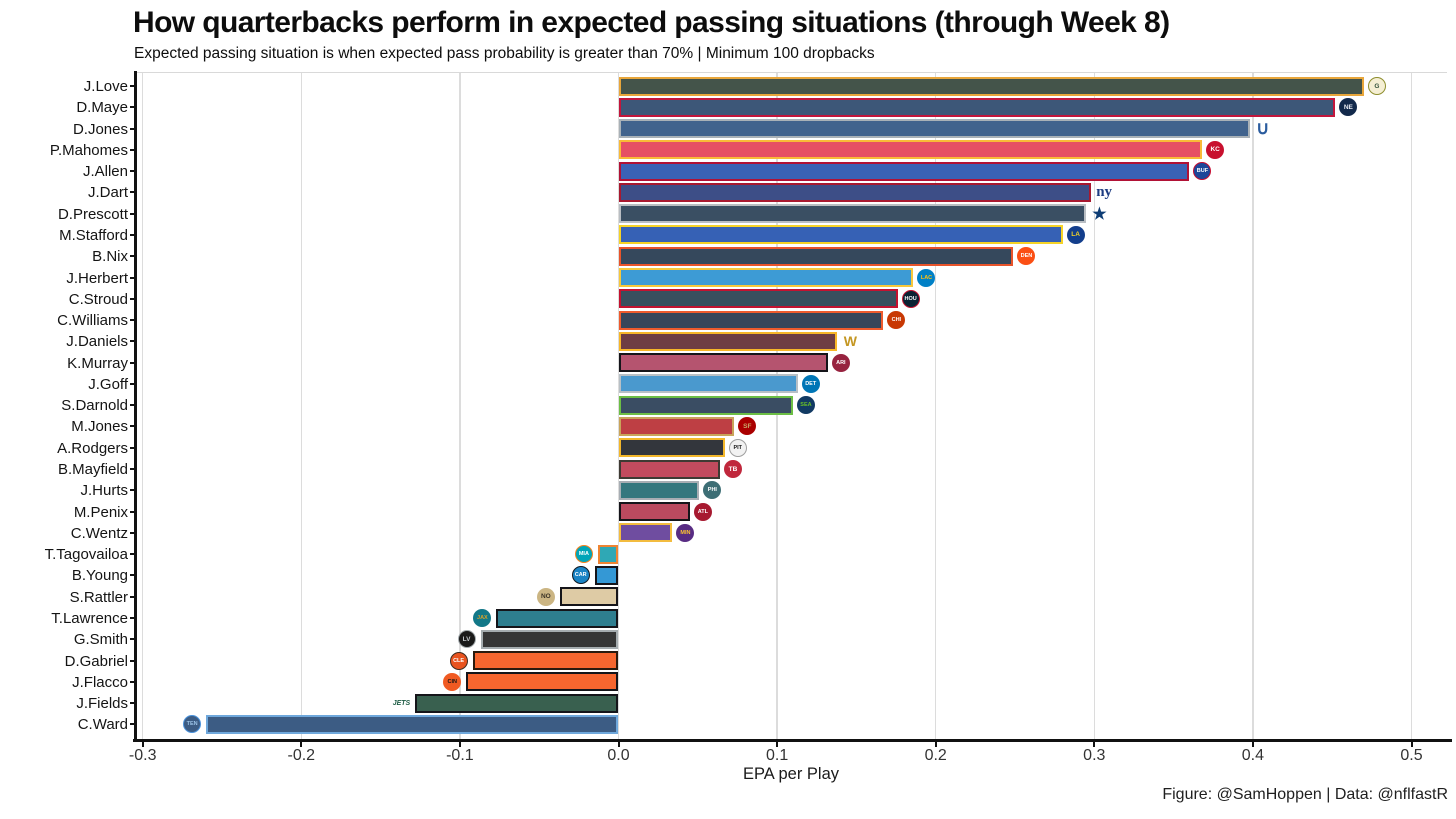  Describe the element at coordinates (747, 426) in the screenshot. I see `team-logo-sf: SF` at that location.